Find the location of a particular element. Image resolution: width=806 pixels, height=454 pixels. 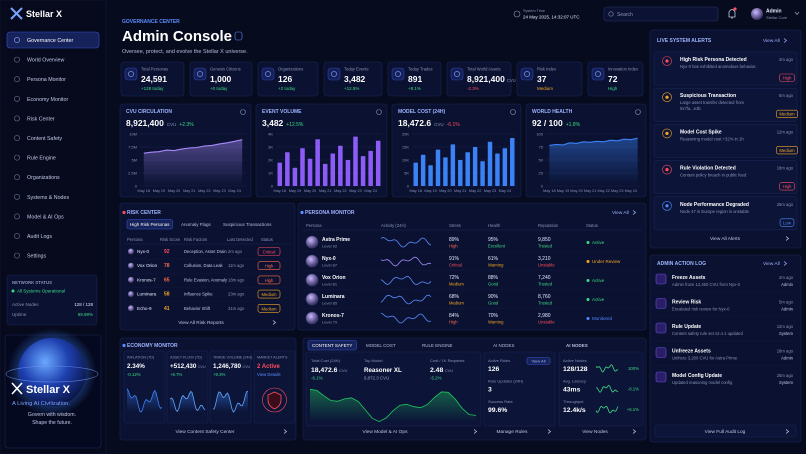

label: +2 today is located at coordinates (287, 88).